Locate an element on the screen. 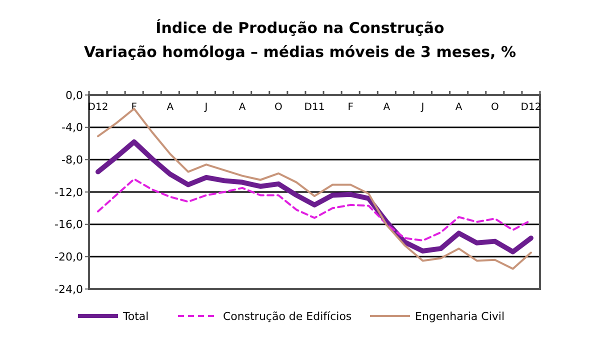  y-tick-label: -12,0 is located at coordinates (68, 192).